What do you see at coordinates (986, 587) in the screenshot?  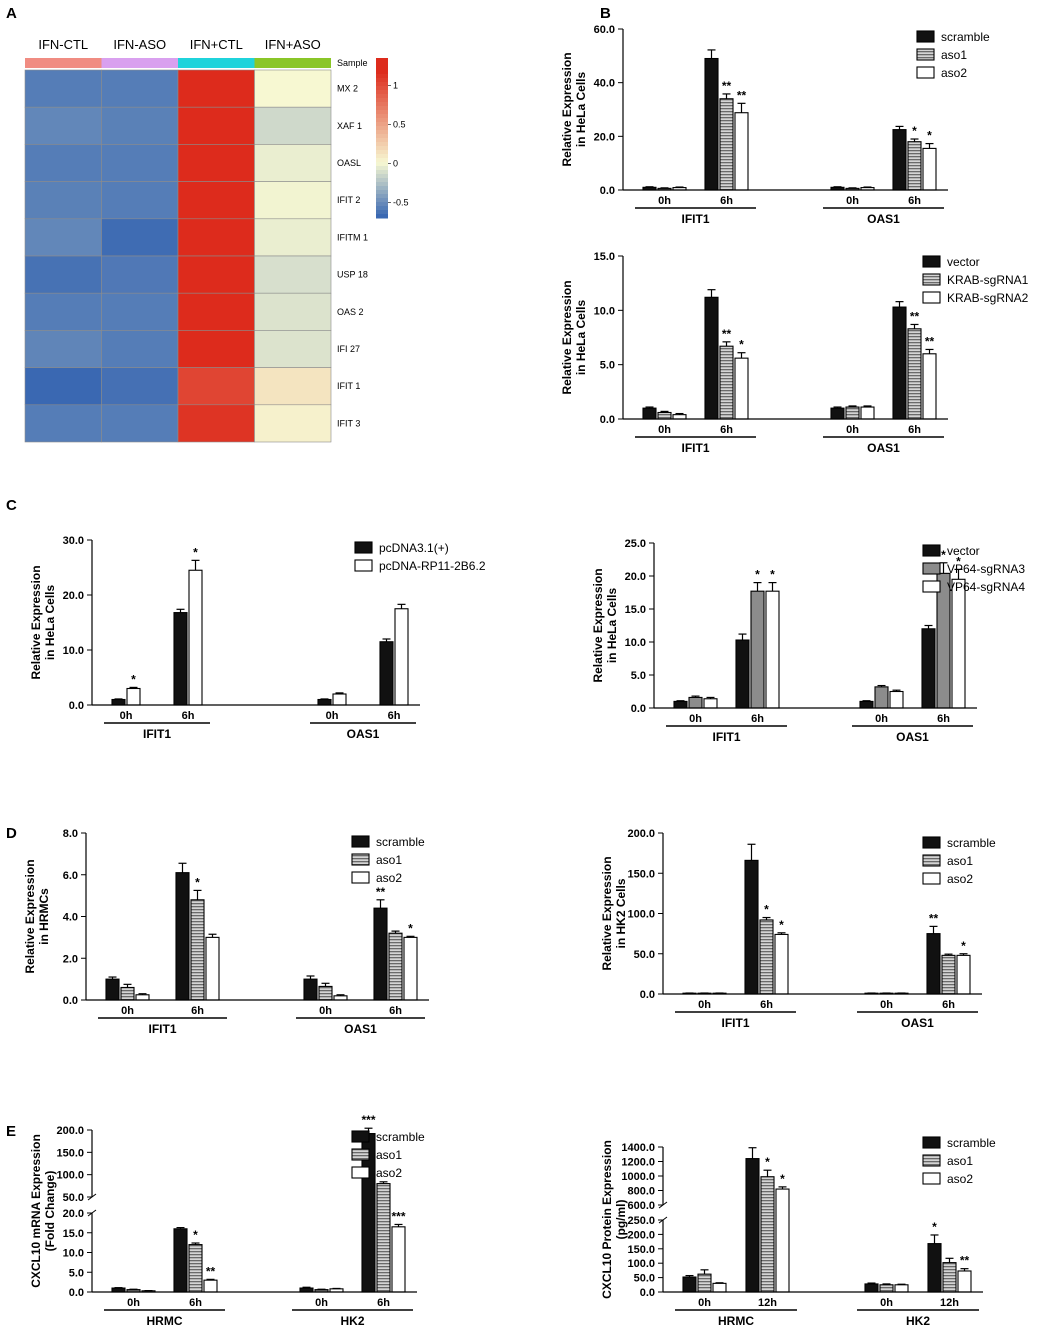 I see `legend-label: VP64-sgRNA4` at bounding box center [986, 587].